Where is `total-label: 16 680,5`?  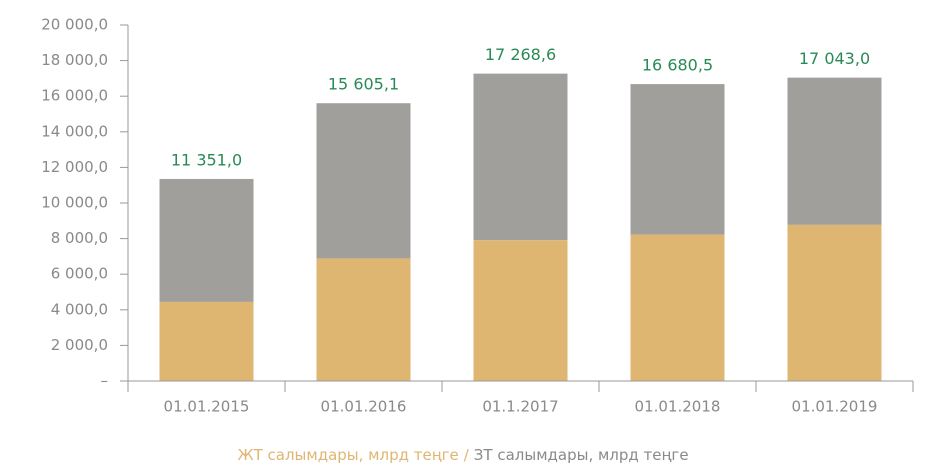 total-label: 16 680,5 is located at coordinates (677, 65).